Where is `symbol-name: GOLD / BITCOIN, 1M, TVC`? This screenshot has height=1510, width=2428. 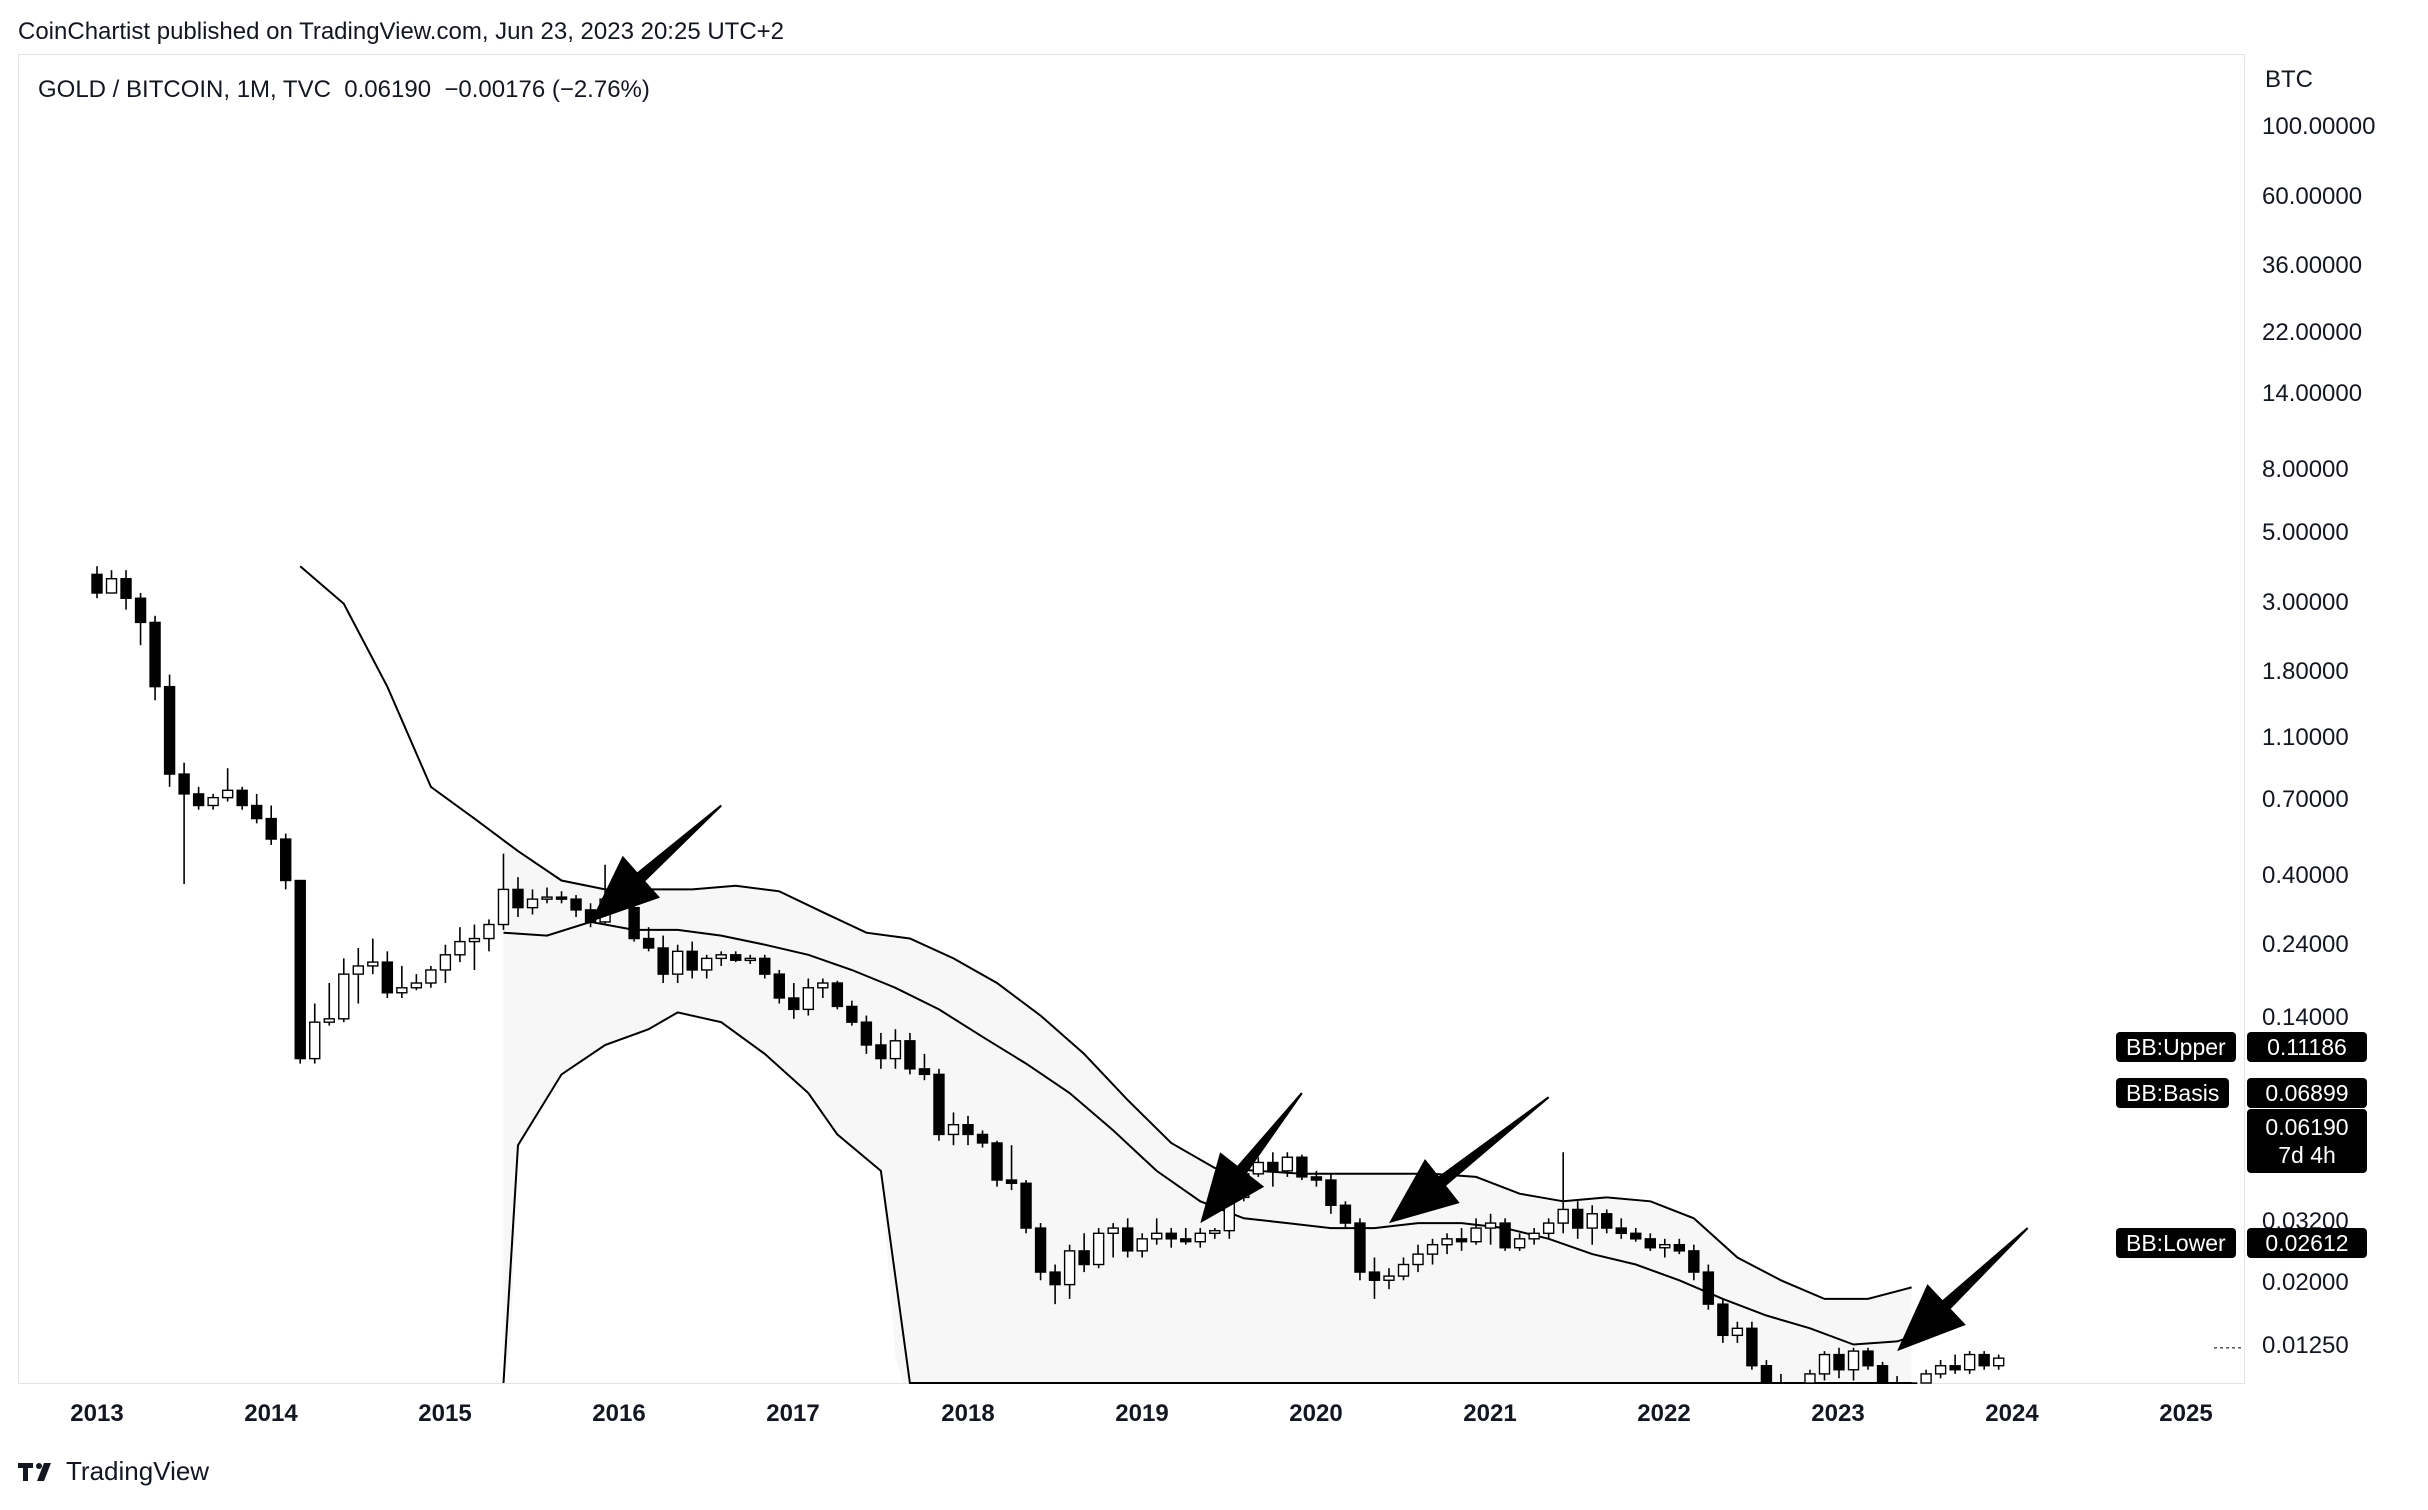 symbol-name: GOLD / BITCOIN, 1M, TVC is located at coordinates (184, 89).